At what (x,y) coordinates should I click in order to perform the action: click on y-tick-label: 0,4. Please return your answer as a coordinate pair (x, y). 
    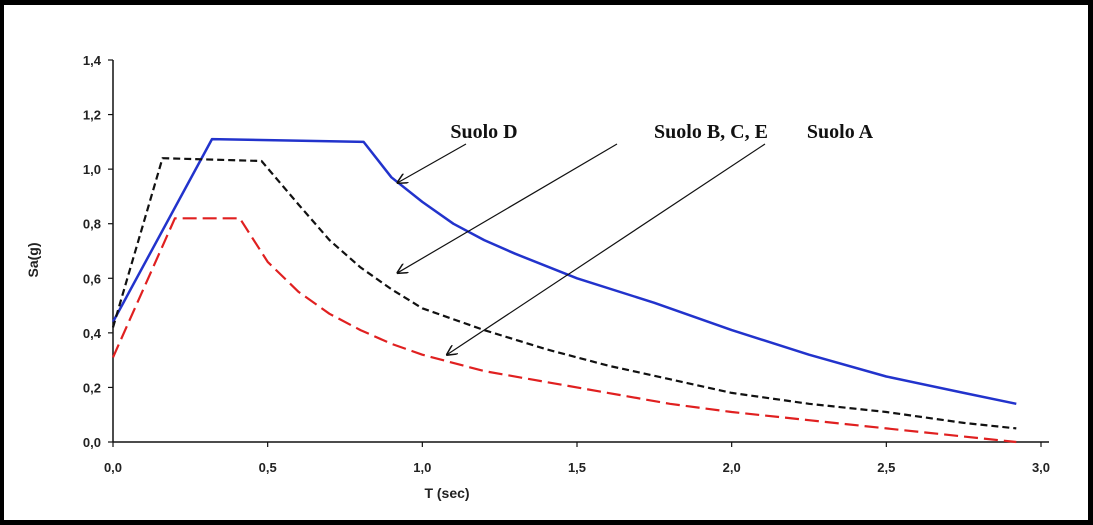
    Looking at the image, I should click on (92, 333).